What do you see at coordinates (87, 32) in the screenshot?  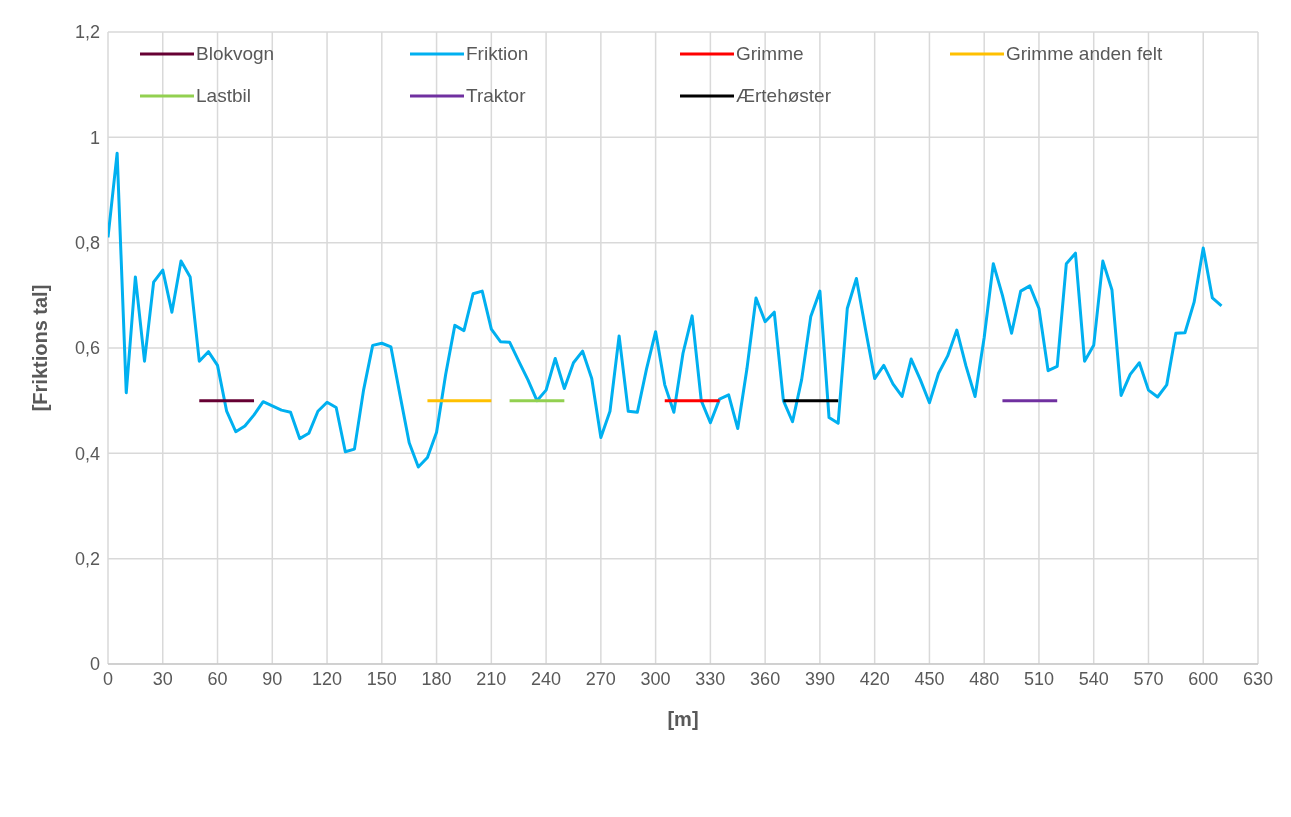 I see `y-tick-label: 1,2` at bounding box center [87, 32].